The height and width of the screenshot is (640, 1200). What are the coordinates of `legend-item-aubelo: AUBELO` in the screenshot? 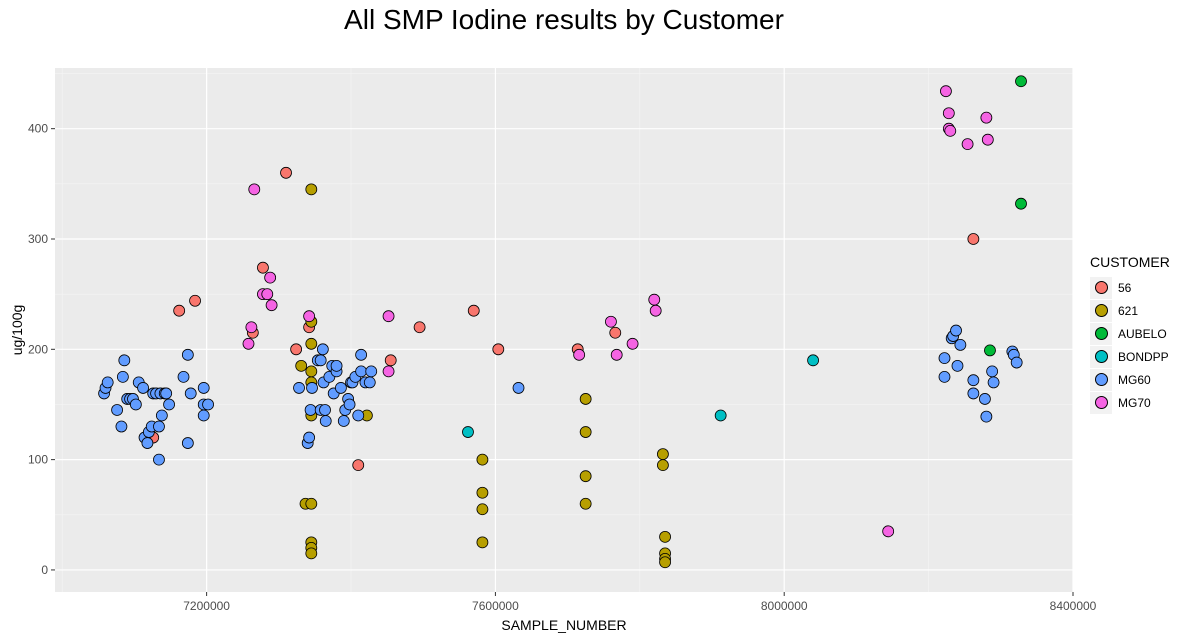 It's located at (1142, 333).